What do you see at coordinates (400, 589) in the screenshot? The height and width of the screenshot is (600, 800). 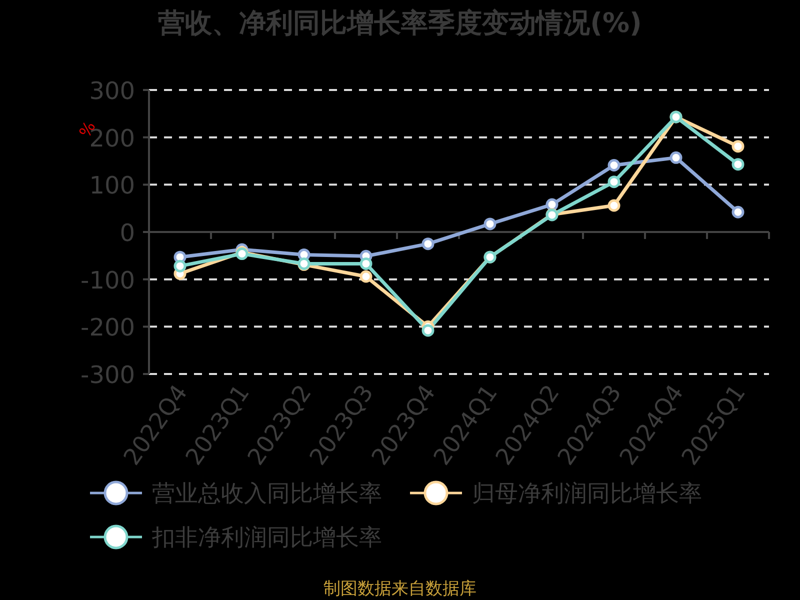 I see `annotation: 制图数据来自数据库` at bounding box center [400, 589].